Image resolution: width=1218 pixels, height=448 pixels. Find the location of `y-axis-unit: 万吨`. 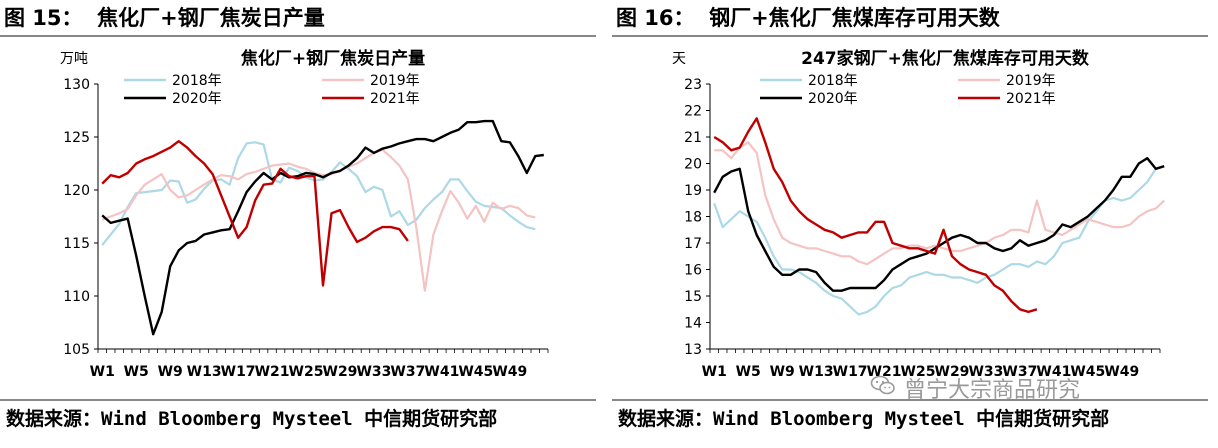

y-axis-unit: 万吨 is located at coordinates (74, 59).